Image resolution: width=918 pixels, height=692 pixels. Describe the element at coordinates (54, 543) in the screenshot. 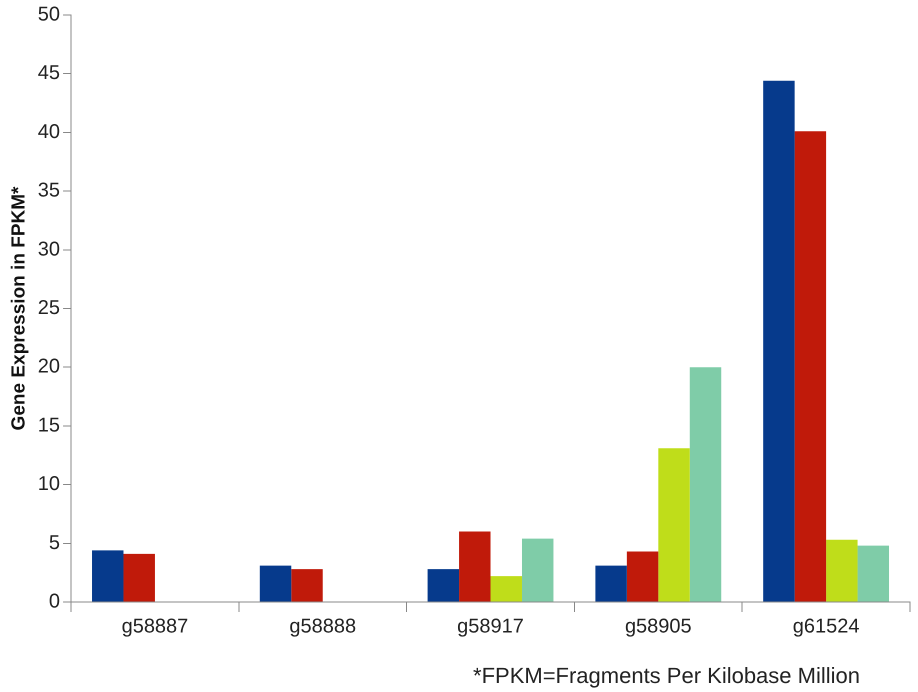

I see `y-tick-label: 5` at that location.